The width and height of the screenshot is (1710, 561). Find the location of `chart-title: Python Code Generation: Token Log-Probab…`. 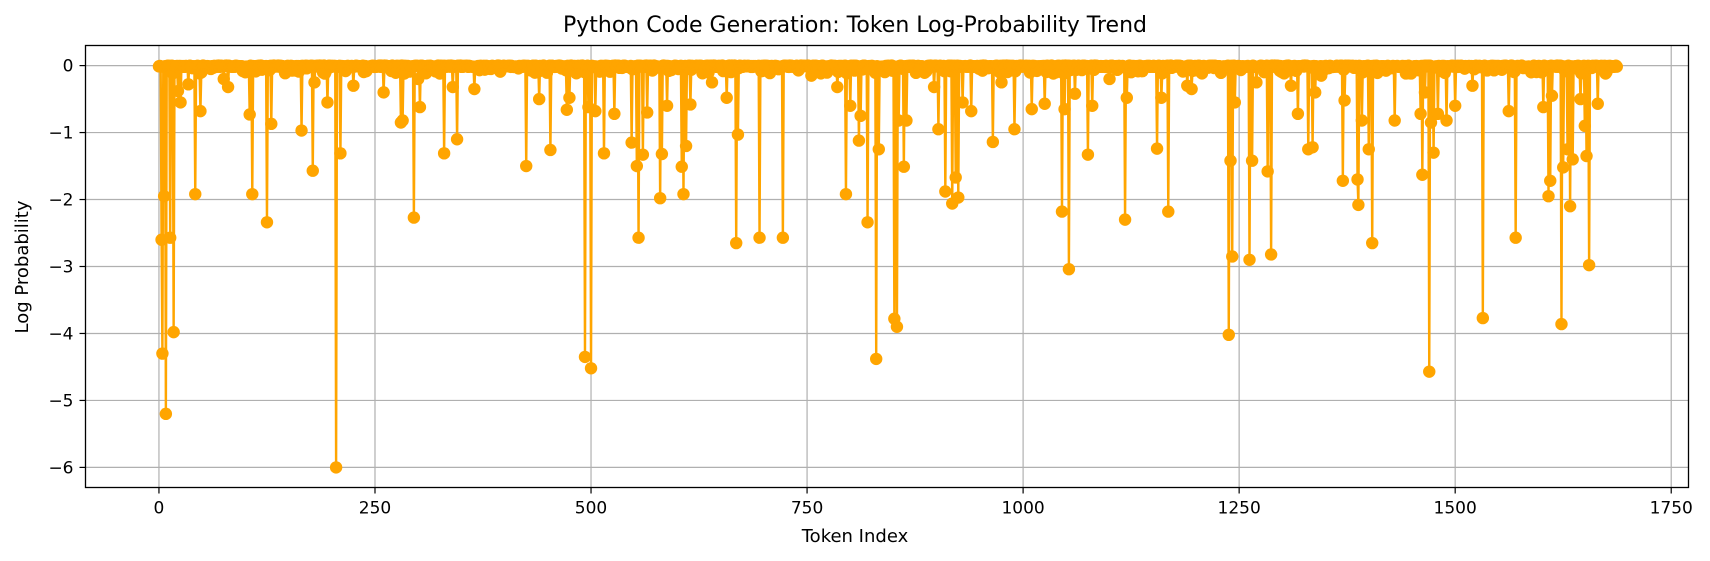

chart-title: Python Code Generation: Token Log-Probab… is located at coordinates (855, 25).